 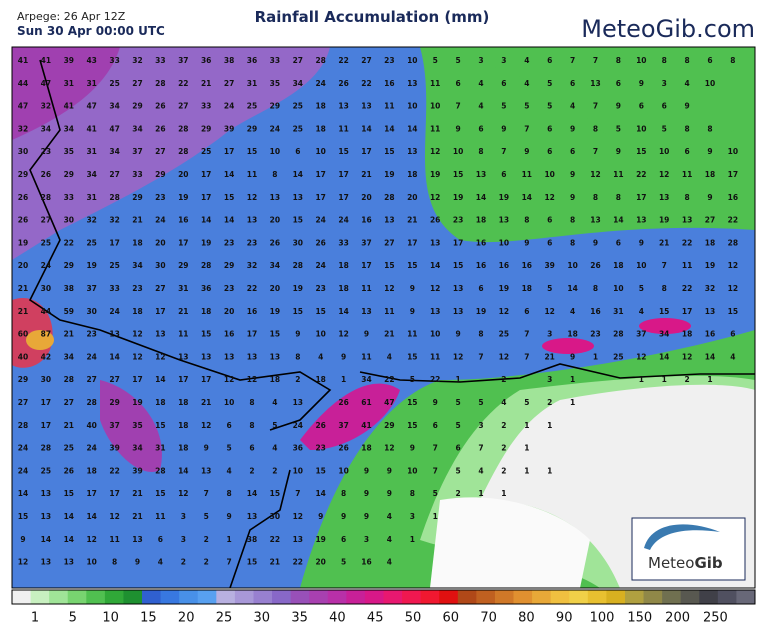 I want to click on grid-value: 30, so click(x=69, y=220).